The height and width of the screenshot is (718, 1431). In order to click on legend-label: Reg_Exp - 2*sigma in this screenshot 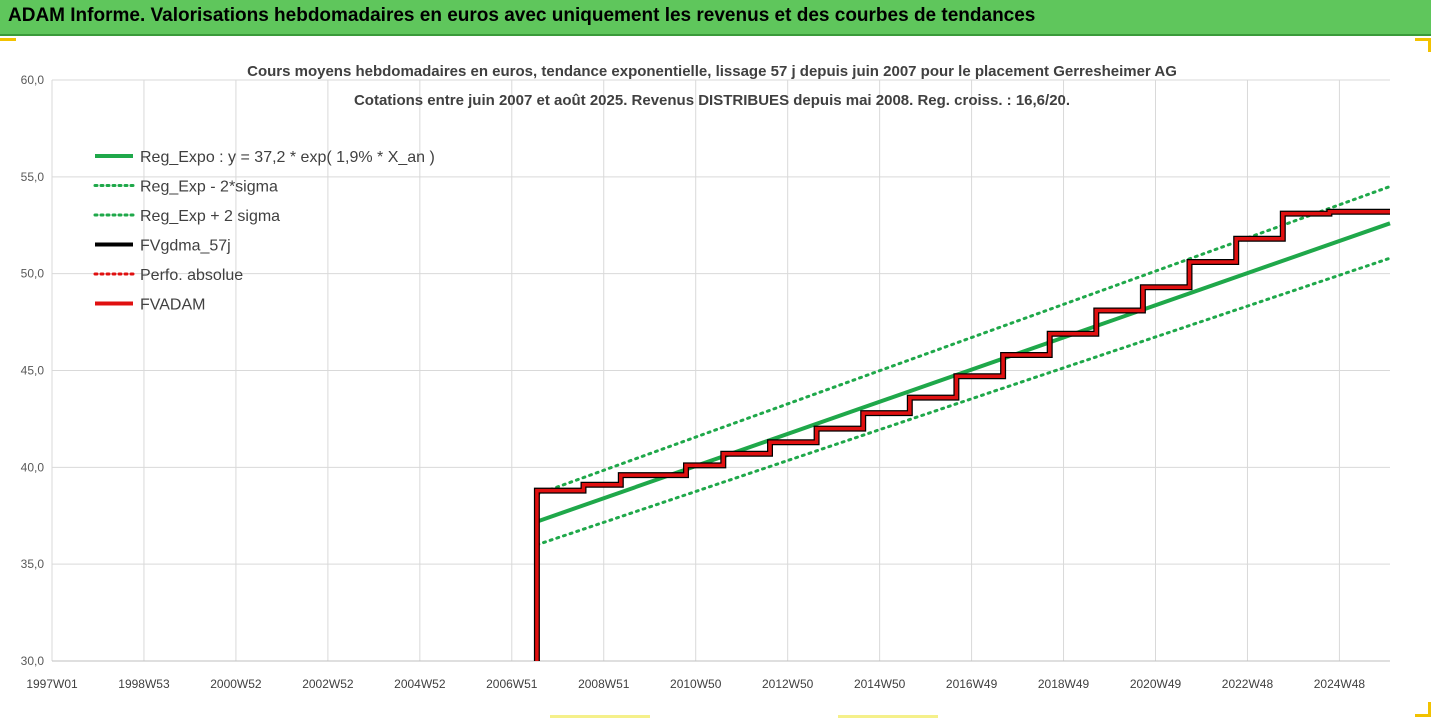, I will do `click(209, 187)`.